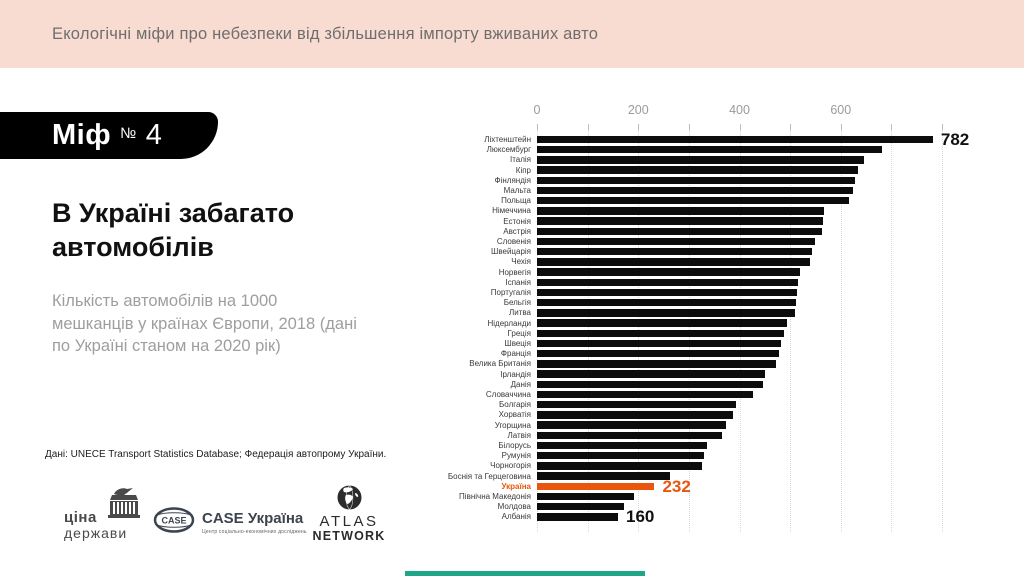 Image resolution: width=1024 pixels, height=576 pixels. Describe the element at coordinates (514, 415) in the screenshot. I see `bar-label: Хорватія` at that location.